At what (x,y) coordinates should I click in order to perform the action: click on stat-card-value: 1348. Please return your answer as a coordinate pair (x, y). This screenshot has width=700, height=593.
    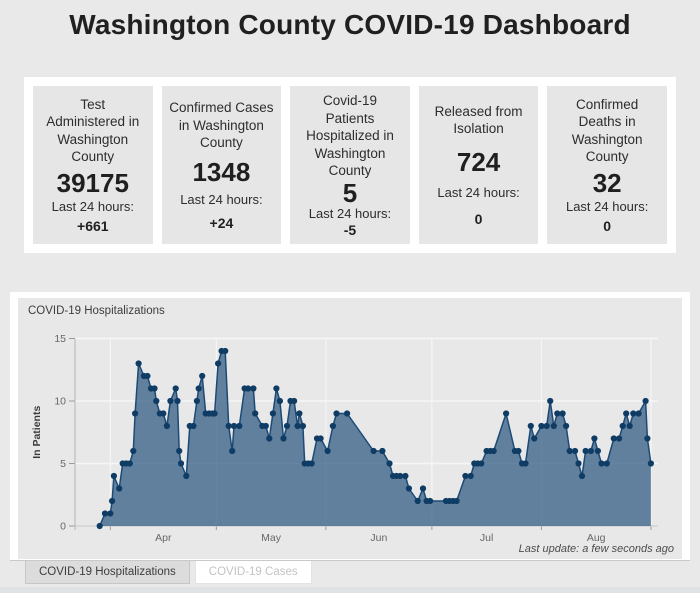
    Looking at the image, I should click on (221, 172).